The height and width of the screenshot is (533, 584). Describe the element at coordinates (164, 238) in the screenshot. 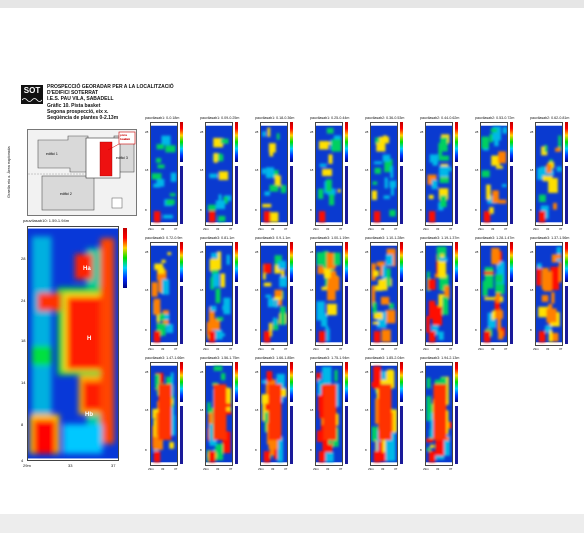

I see `panel-caption: pauvilasab3: 0.72-0.9m` at that location.